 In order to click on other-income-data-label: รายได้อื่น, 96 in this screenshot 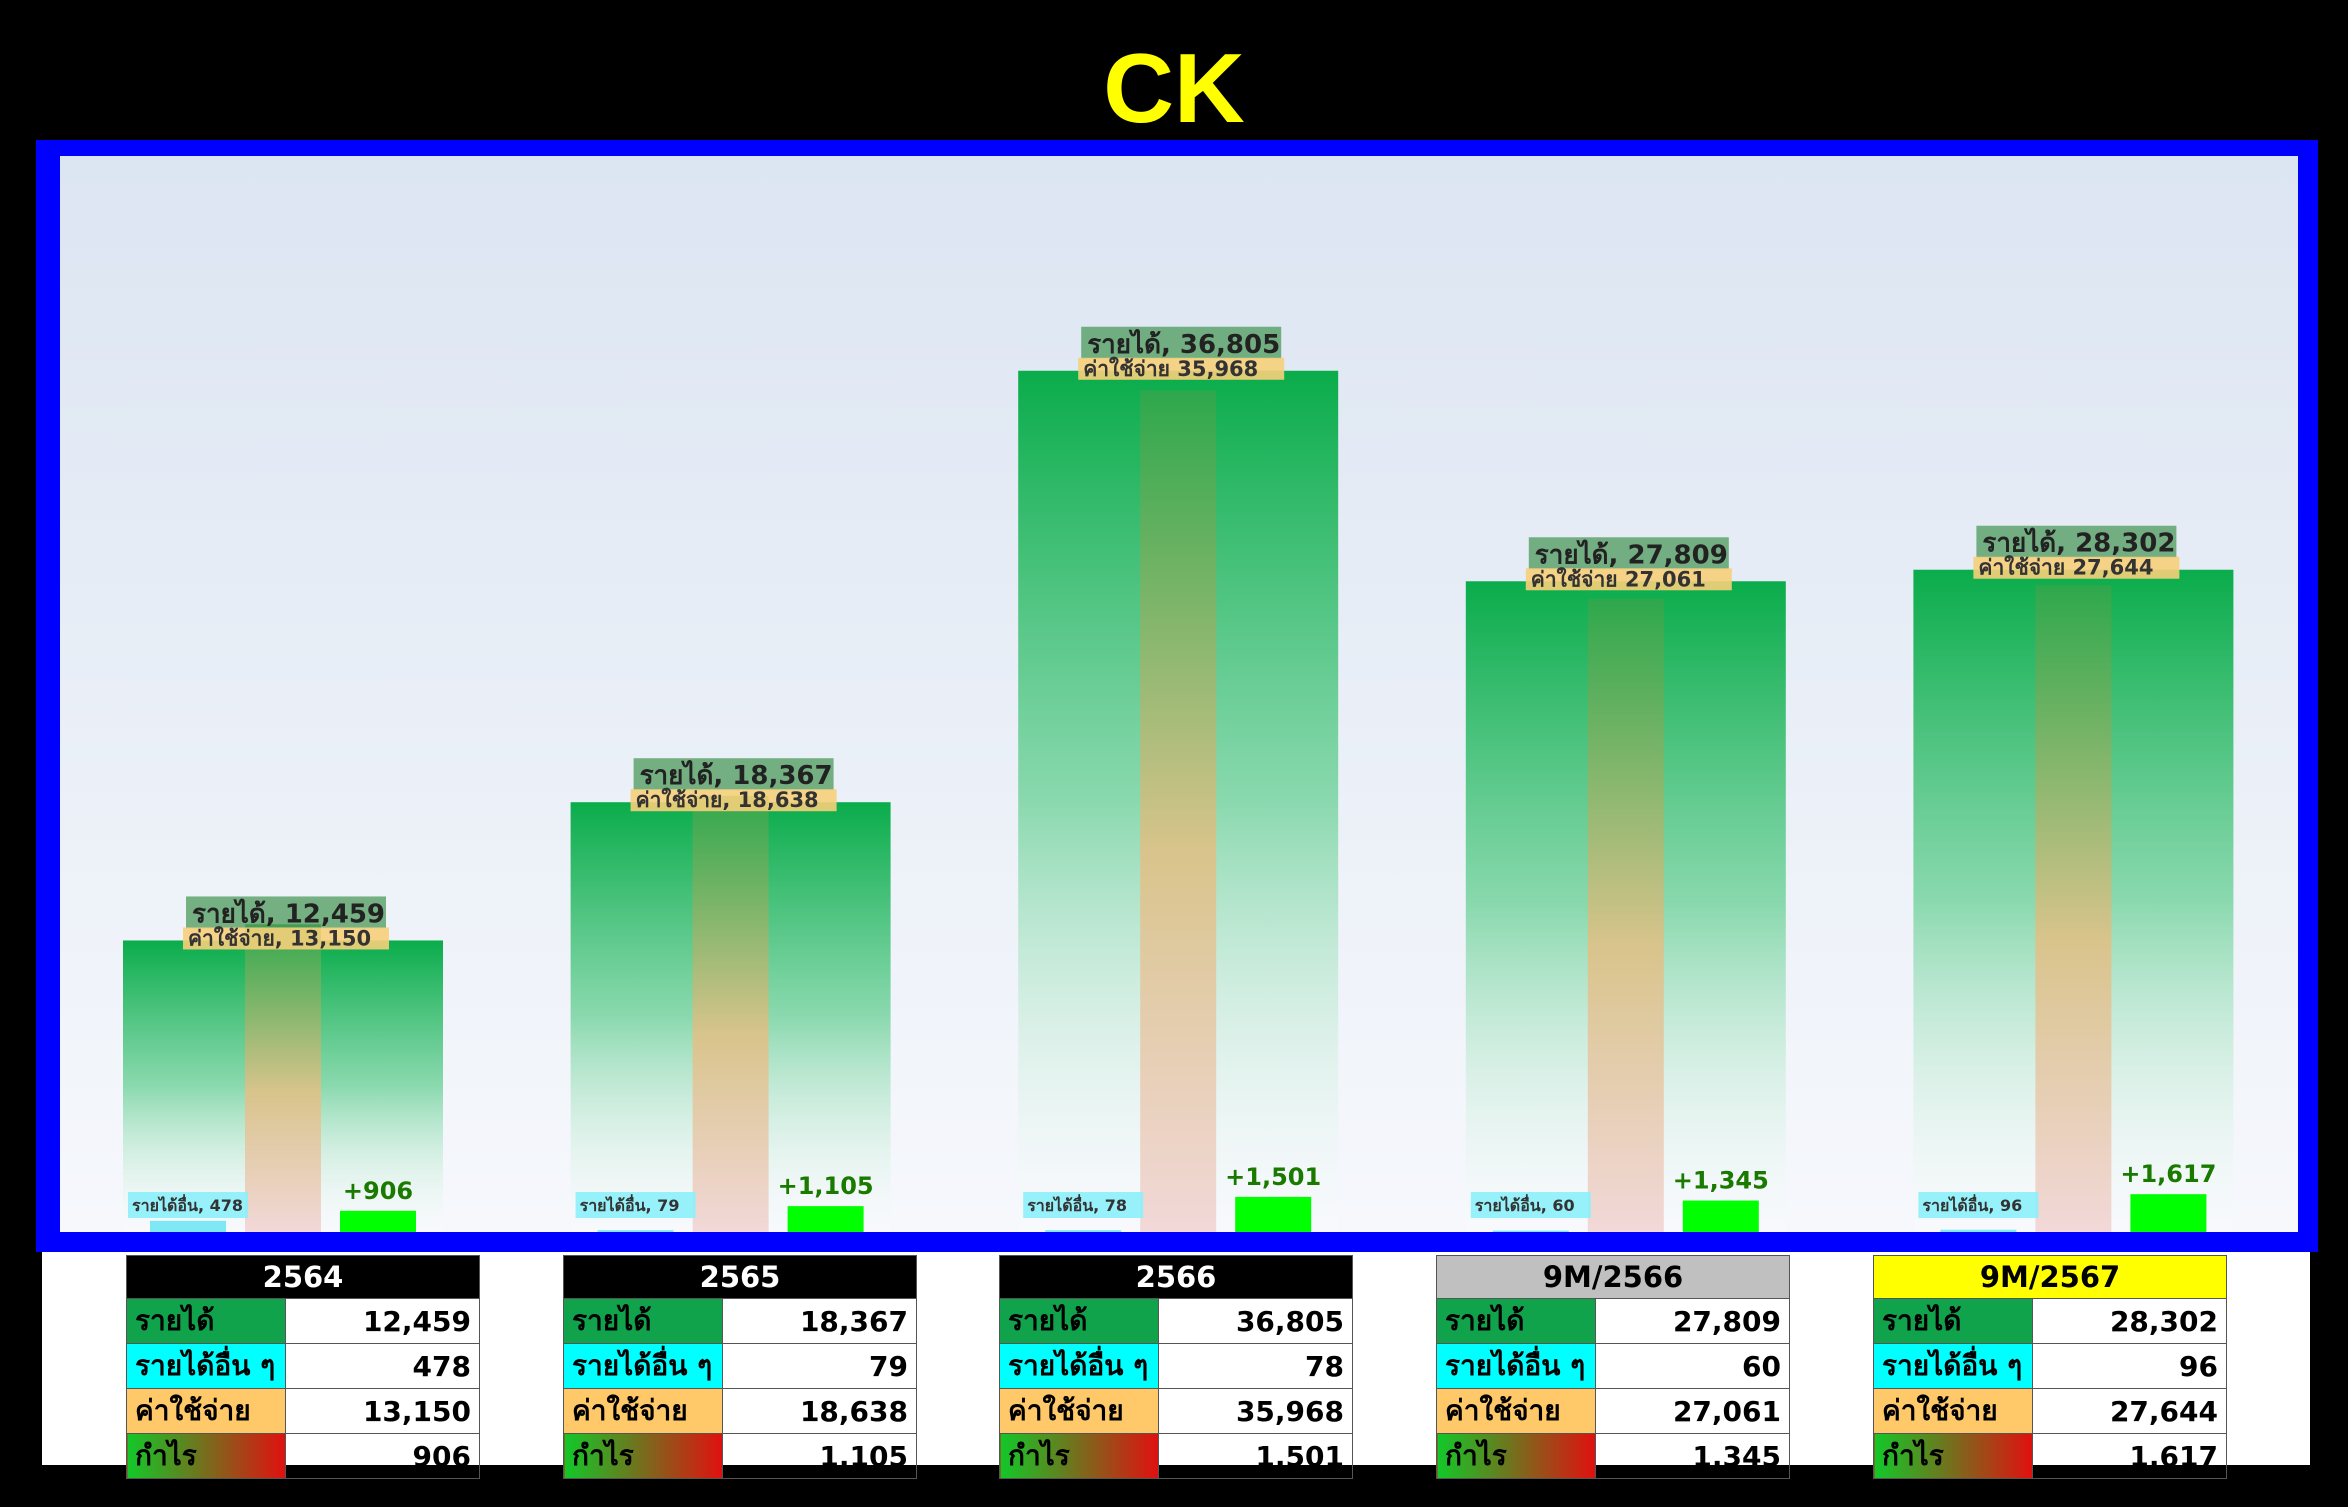, I will do `click(1972, 1204)`.